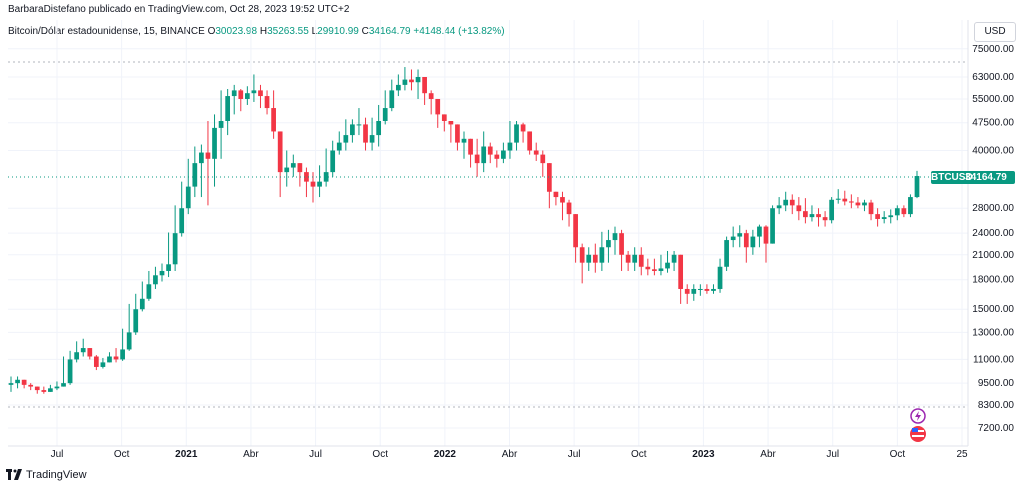 The height and width of the screenshot is (488, 1024). I want to click on tradingview-footer: TradingView, so click(46, 475).